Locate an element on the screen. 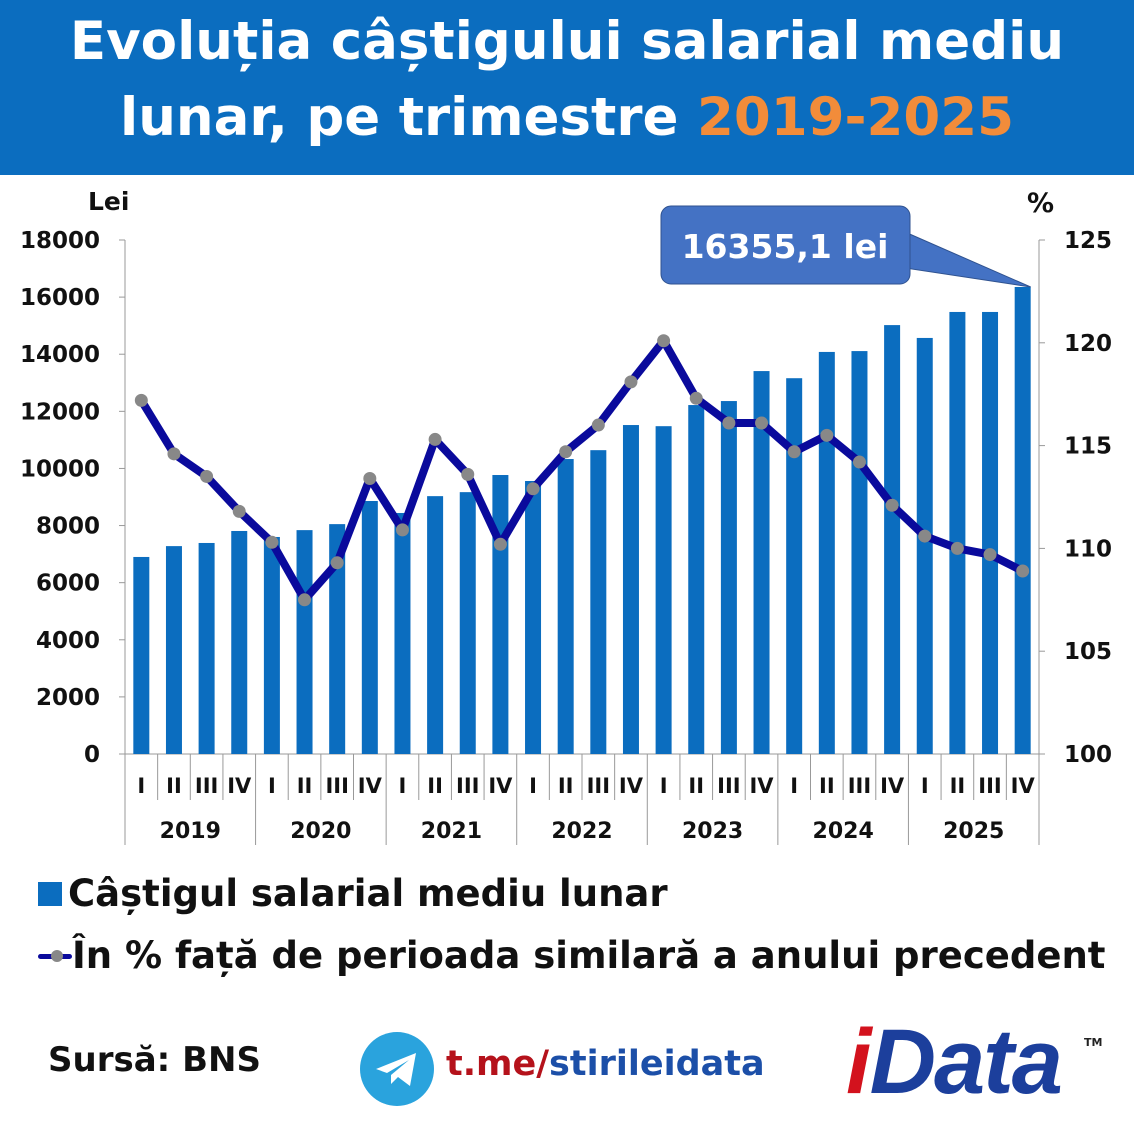  year-label: 2020 is located at coordinates (320, 831).